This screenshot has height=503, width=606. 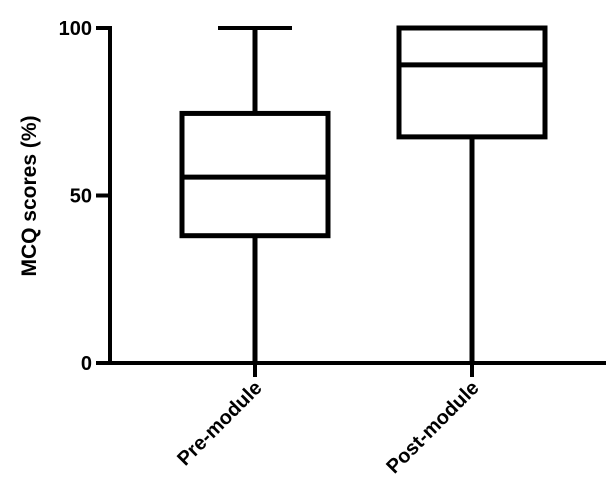 I want to click on y-tick-label: 100, so click(x=75, y=29).